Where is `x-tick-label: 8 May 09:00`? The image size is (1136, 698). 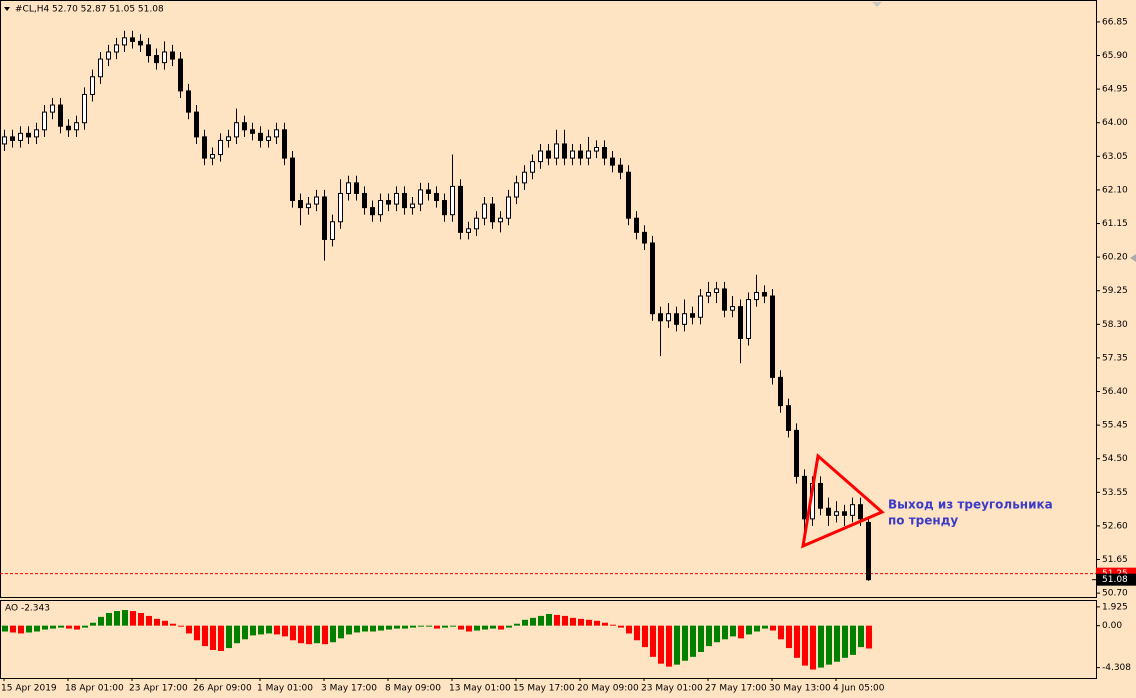 x-tick-label: 8 May 09:00 is located at coordinates (413, 689).